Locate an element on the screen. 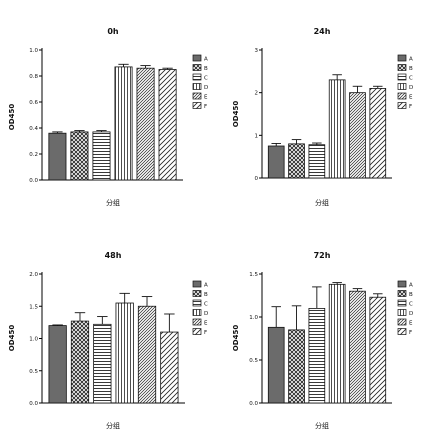 The height and width of the screenshot is (442, 442). y-tick-label: 1 is located at coordinates (257, 136).